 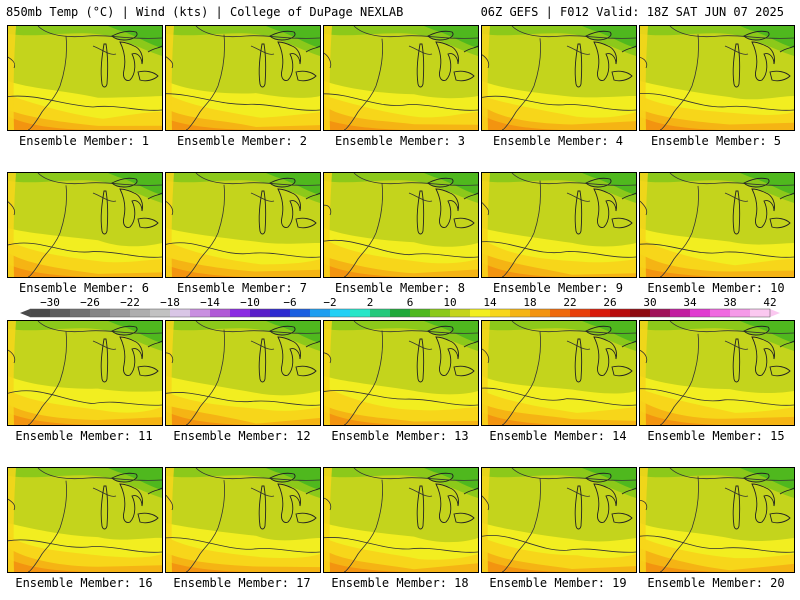 What do you see at coordinates (130, 302) in the screenshot?
I see `colorbar-tick-label: −22` at bounding box center [130, 302].